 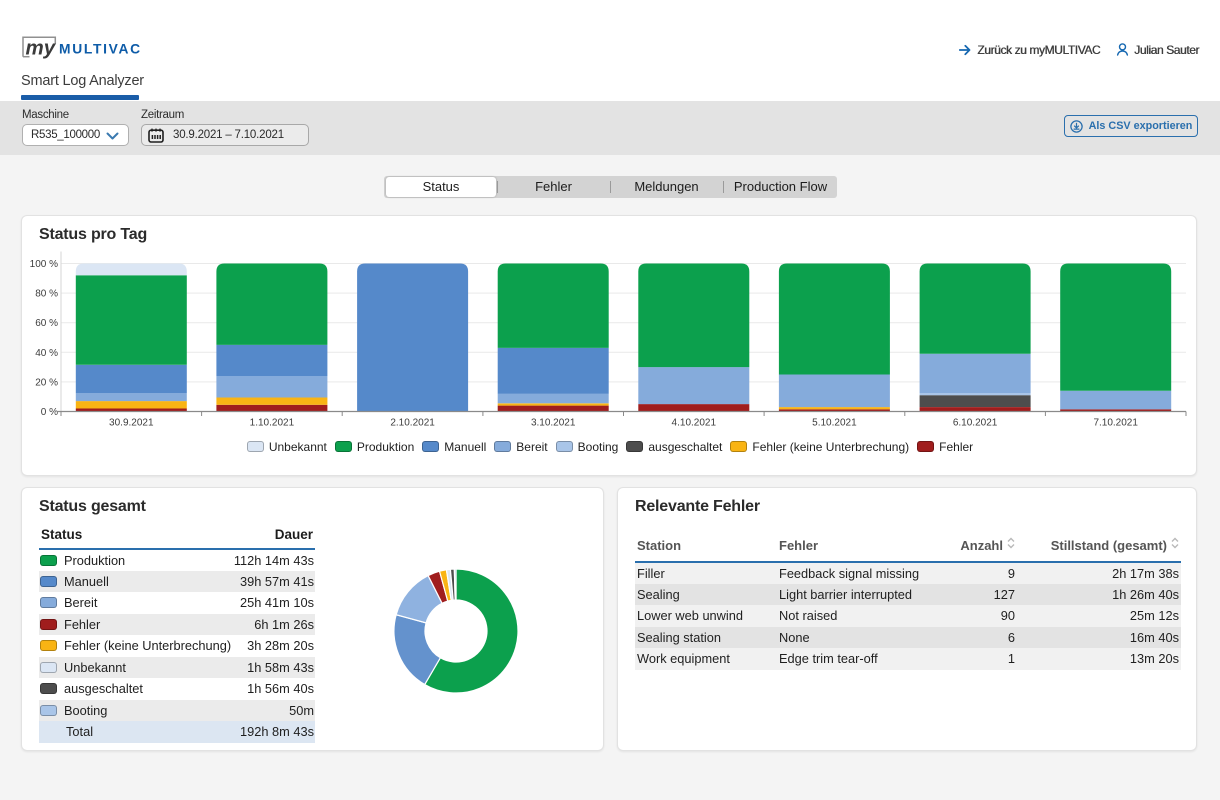 I want to click on svg-text: 40 %, so click(x=46, y=353).